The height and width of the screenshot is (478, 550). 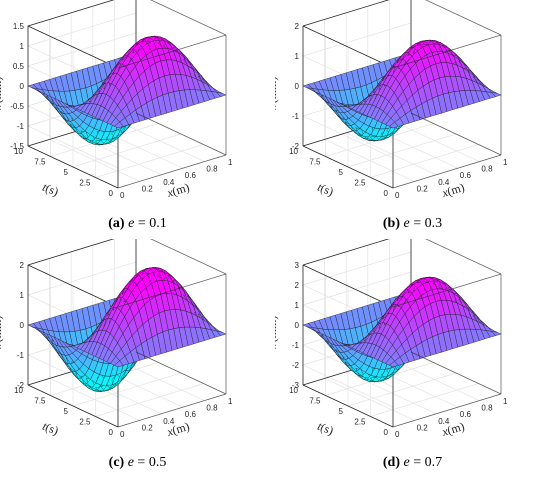 I want to click on caption-value: = 0.5, so click(x=150, y=462).